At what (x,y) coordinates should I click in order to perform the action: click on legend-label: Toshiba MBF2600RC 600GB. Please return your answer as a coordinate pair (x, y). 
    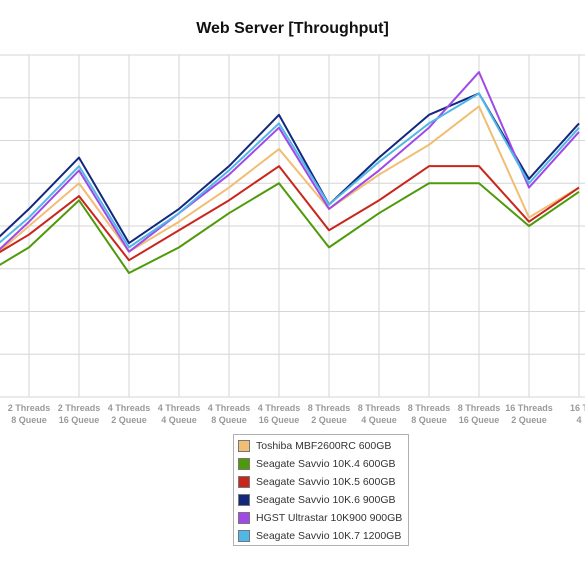
    Looking at the image, I should click on (324, 446).